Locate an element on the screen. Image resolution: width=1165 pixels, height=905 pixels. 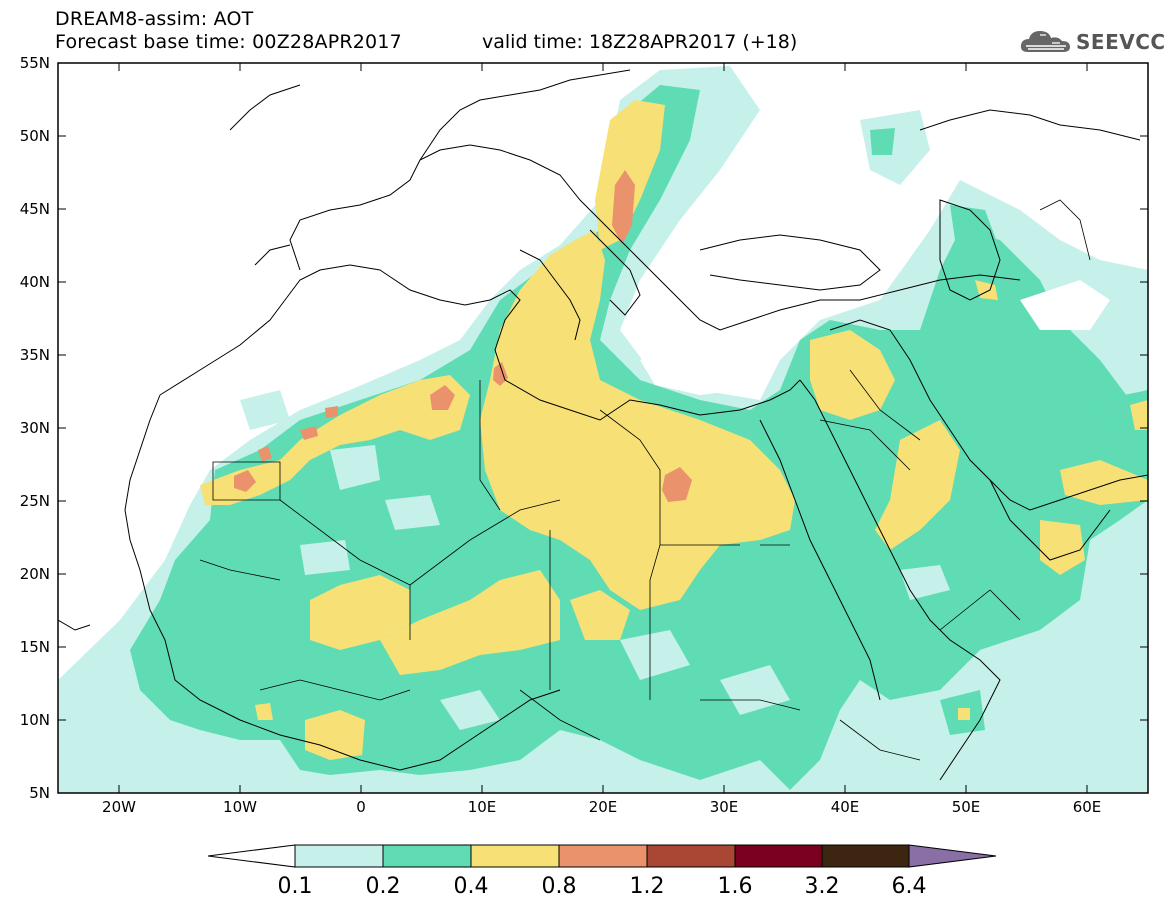
lon-label: 20E is located at coordinates (603, 807).